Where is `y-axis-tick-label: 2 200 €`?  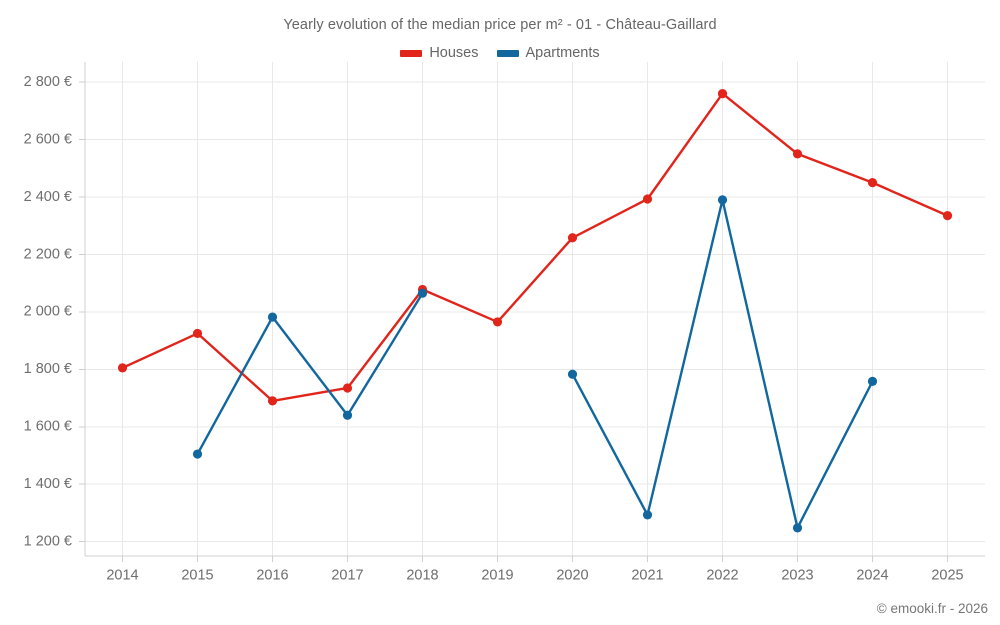 y-axis-tick-label: 2 200 € is located at coordinates (48, 254).